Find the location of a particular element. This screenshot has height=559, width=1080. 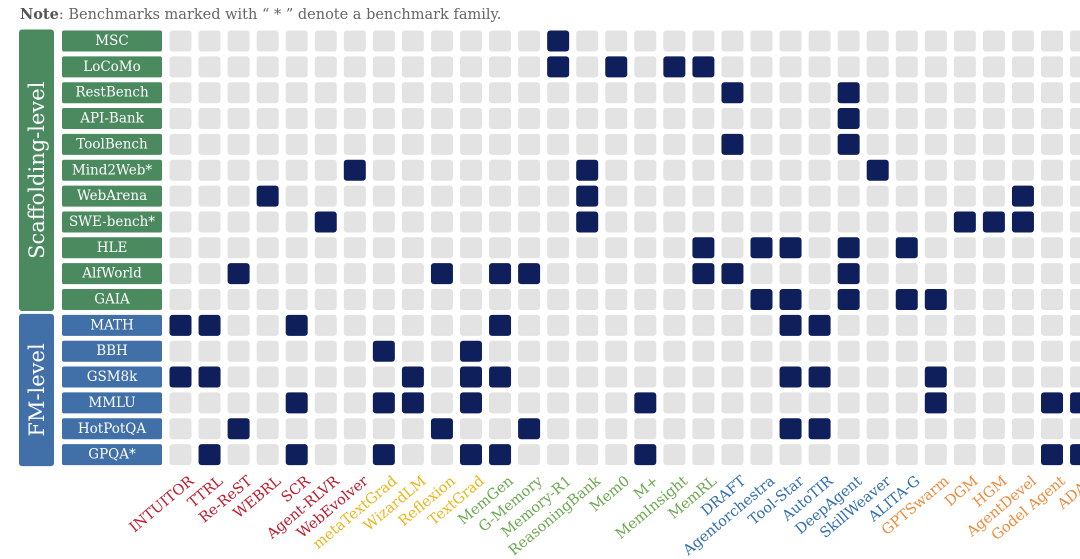

row-label: HotPotQA is located at coordinates (112, 429).